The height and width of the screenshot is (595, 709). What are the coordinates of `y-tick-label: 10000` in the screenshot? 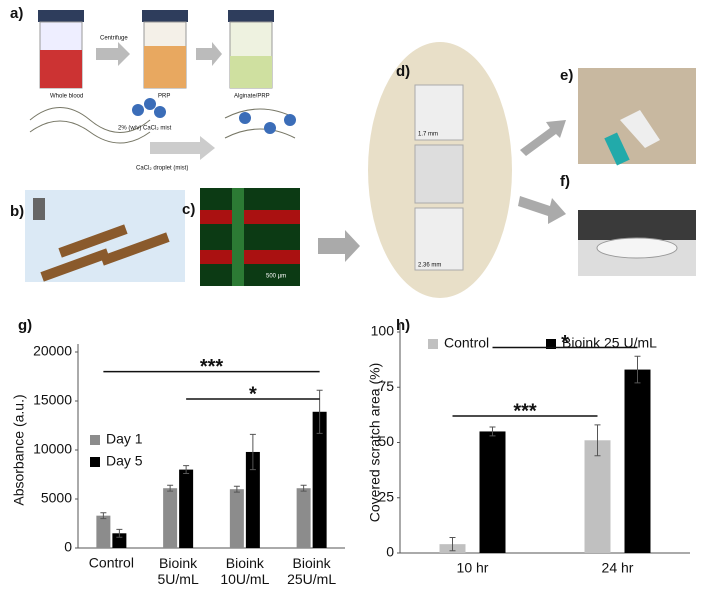 It's located at (52, 449).